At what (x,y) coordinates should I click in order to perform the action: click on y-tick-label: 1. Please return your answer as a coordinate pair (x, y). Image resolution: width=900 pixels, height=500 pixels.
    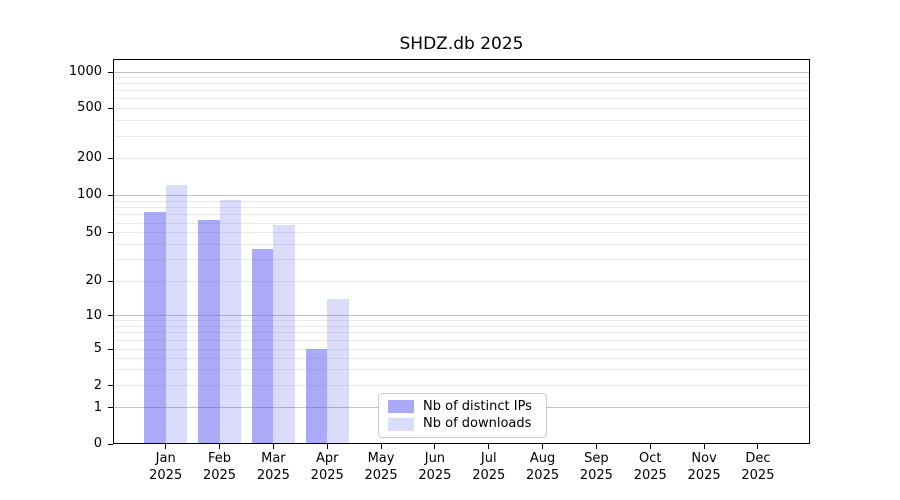
    Looking at the image, I should click on (97, 407).